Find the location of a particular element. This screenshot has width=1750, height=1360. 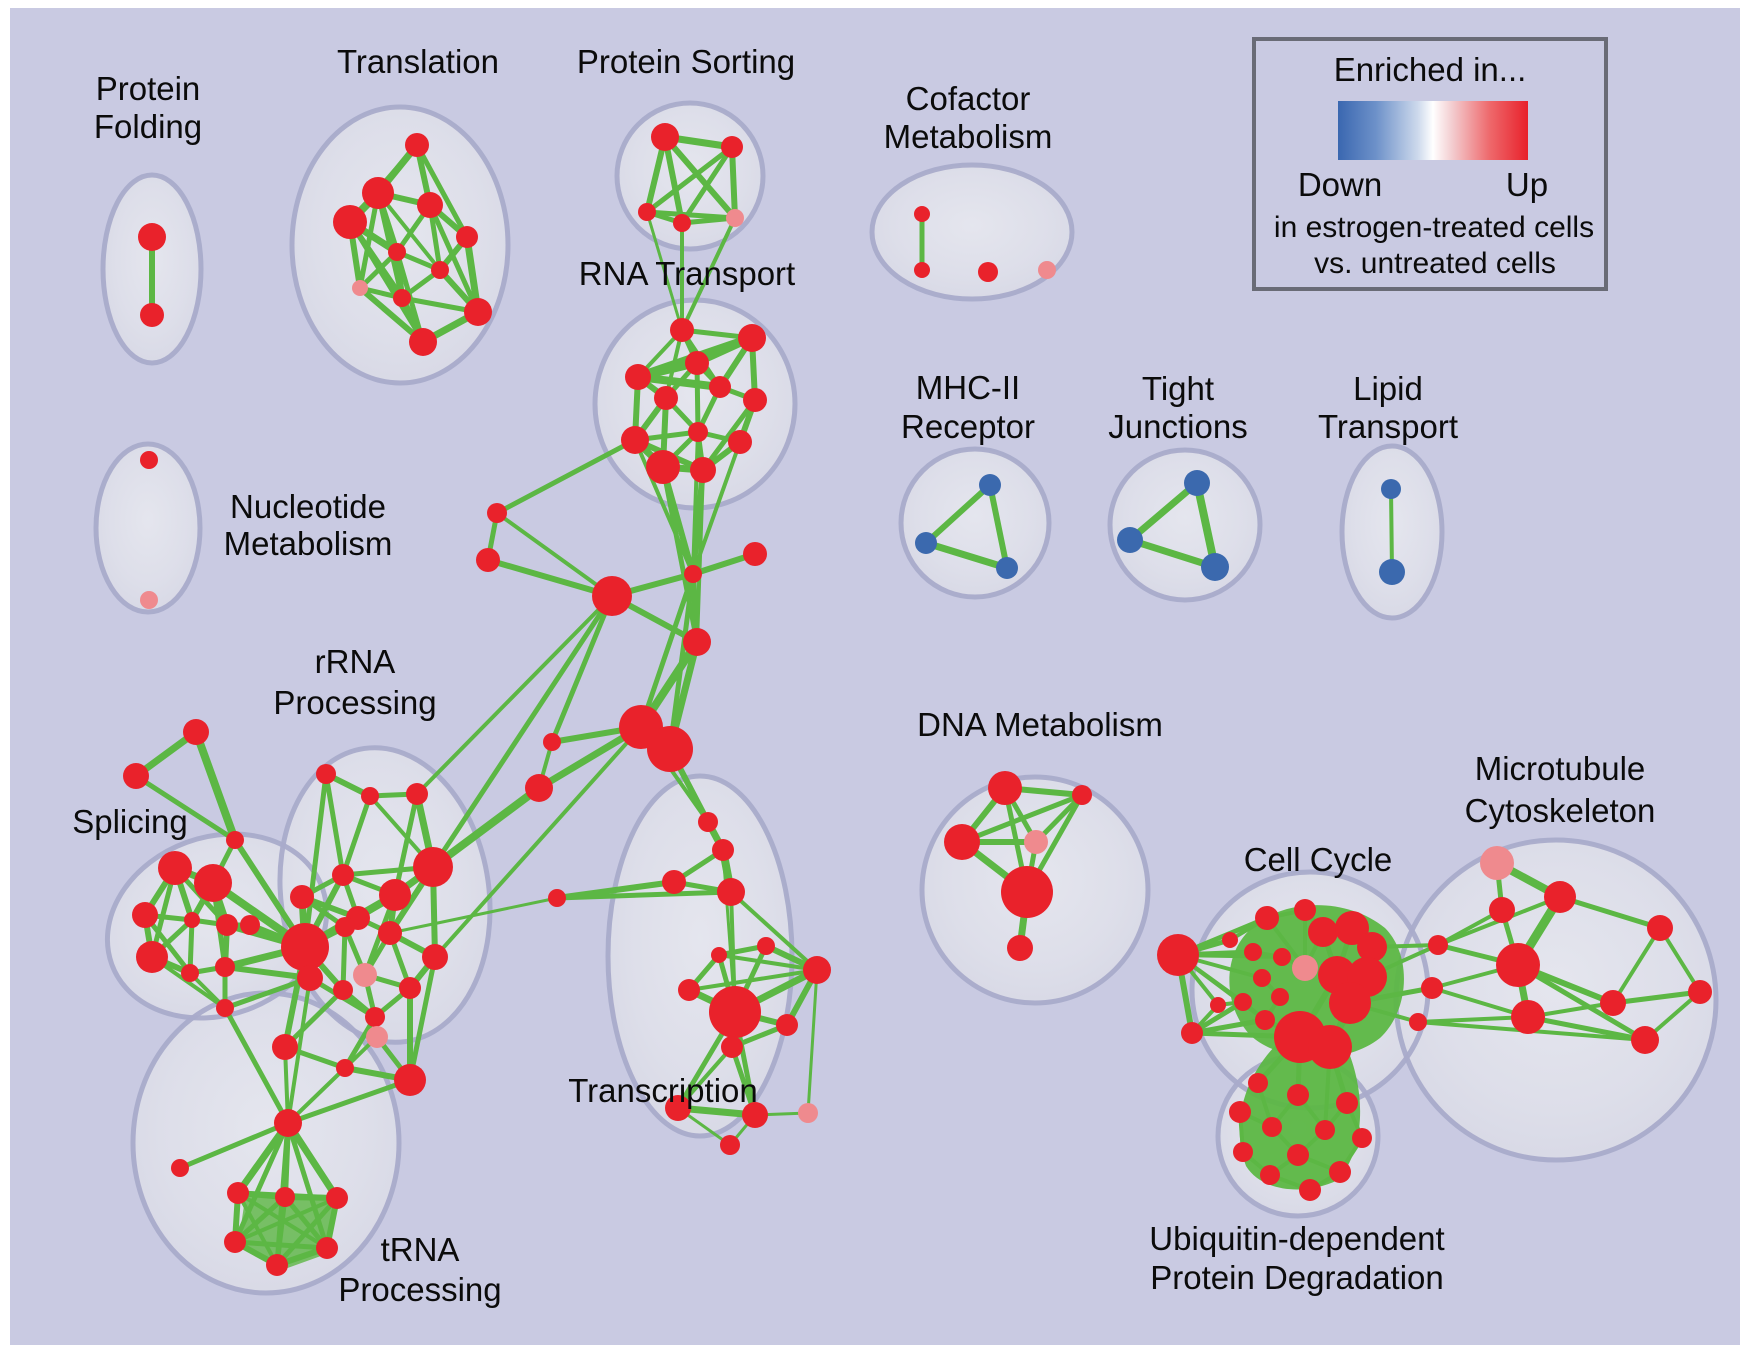

gene-set-node-cf3 is located at coordinates (988, 272).